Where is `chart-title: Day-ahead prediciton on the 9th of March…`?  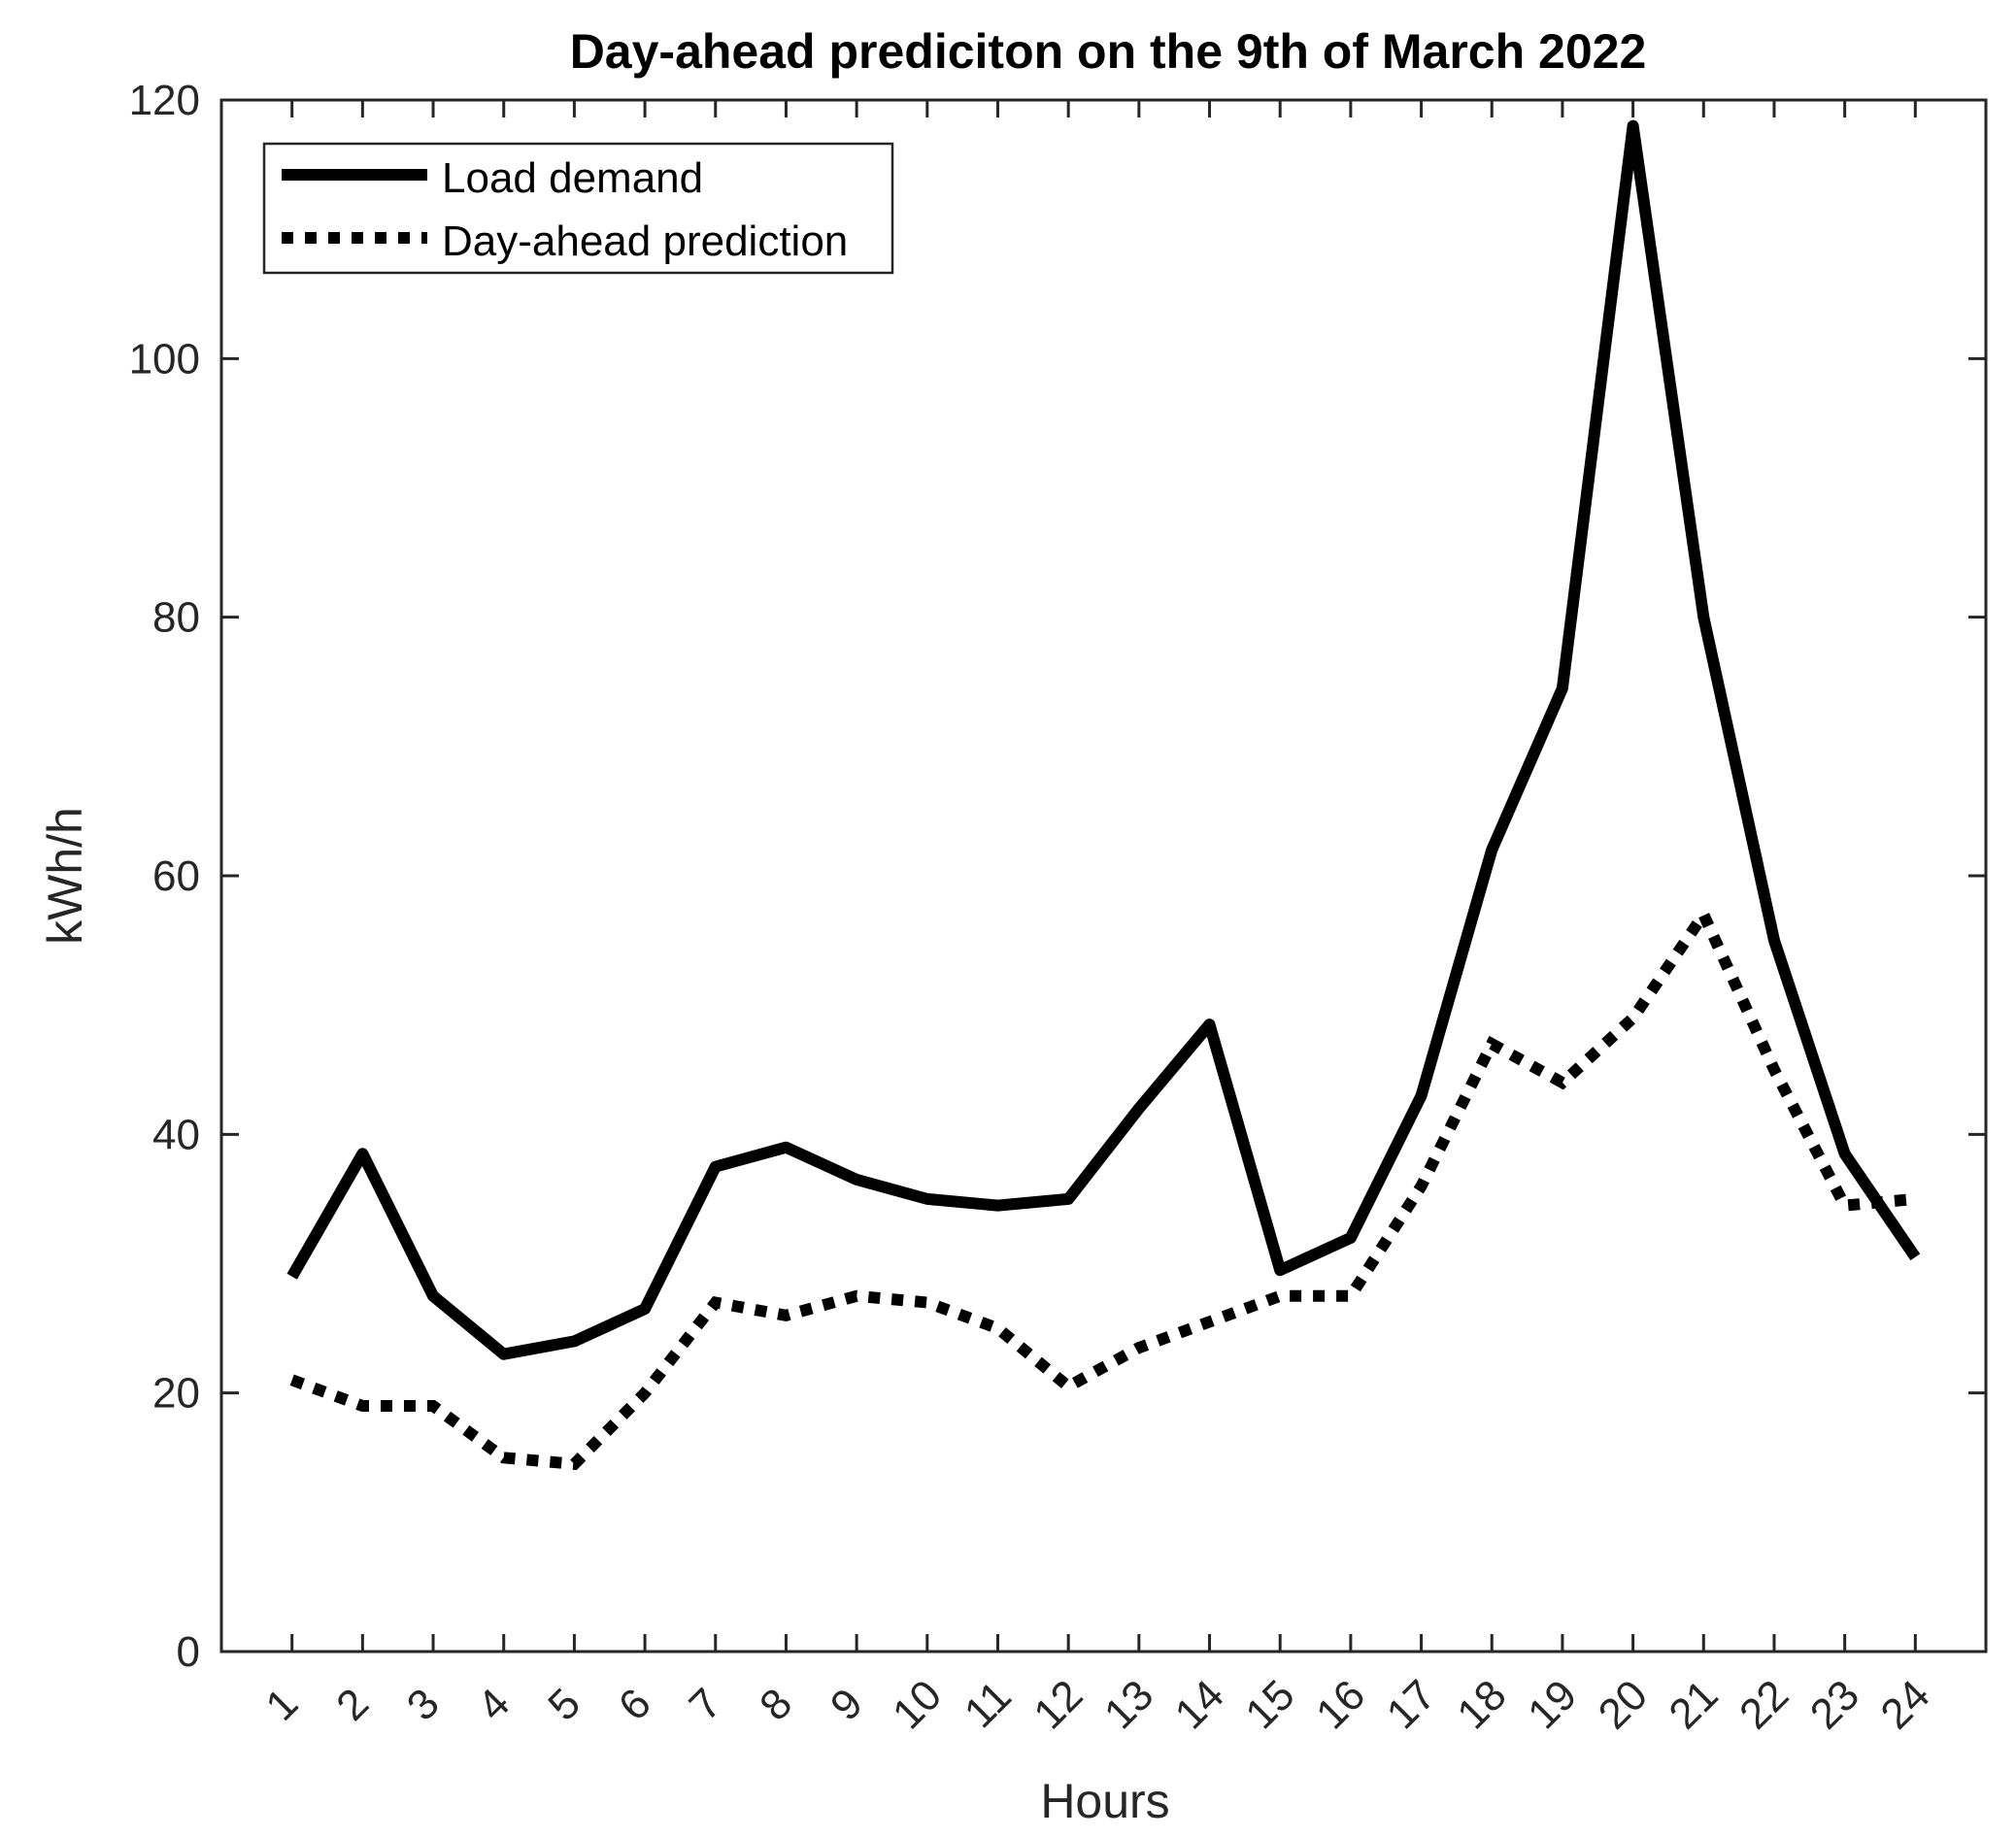 chart-title: Day-ahead prediciton on the 9th of March… is located at coordinates (1108, 51).